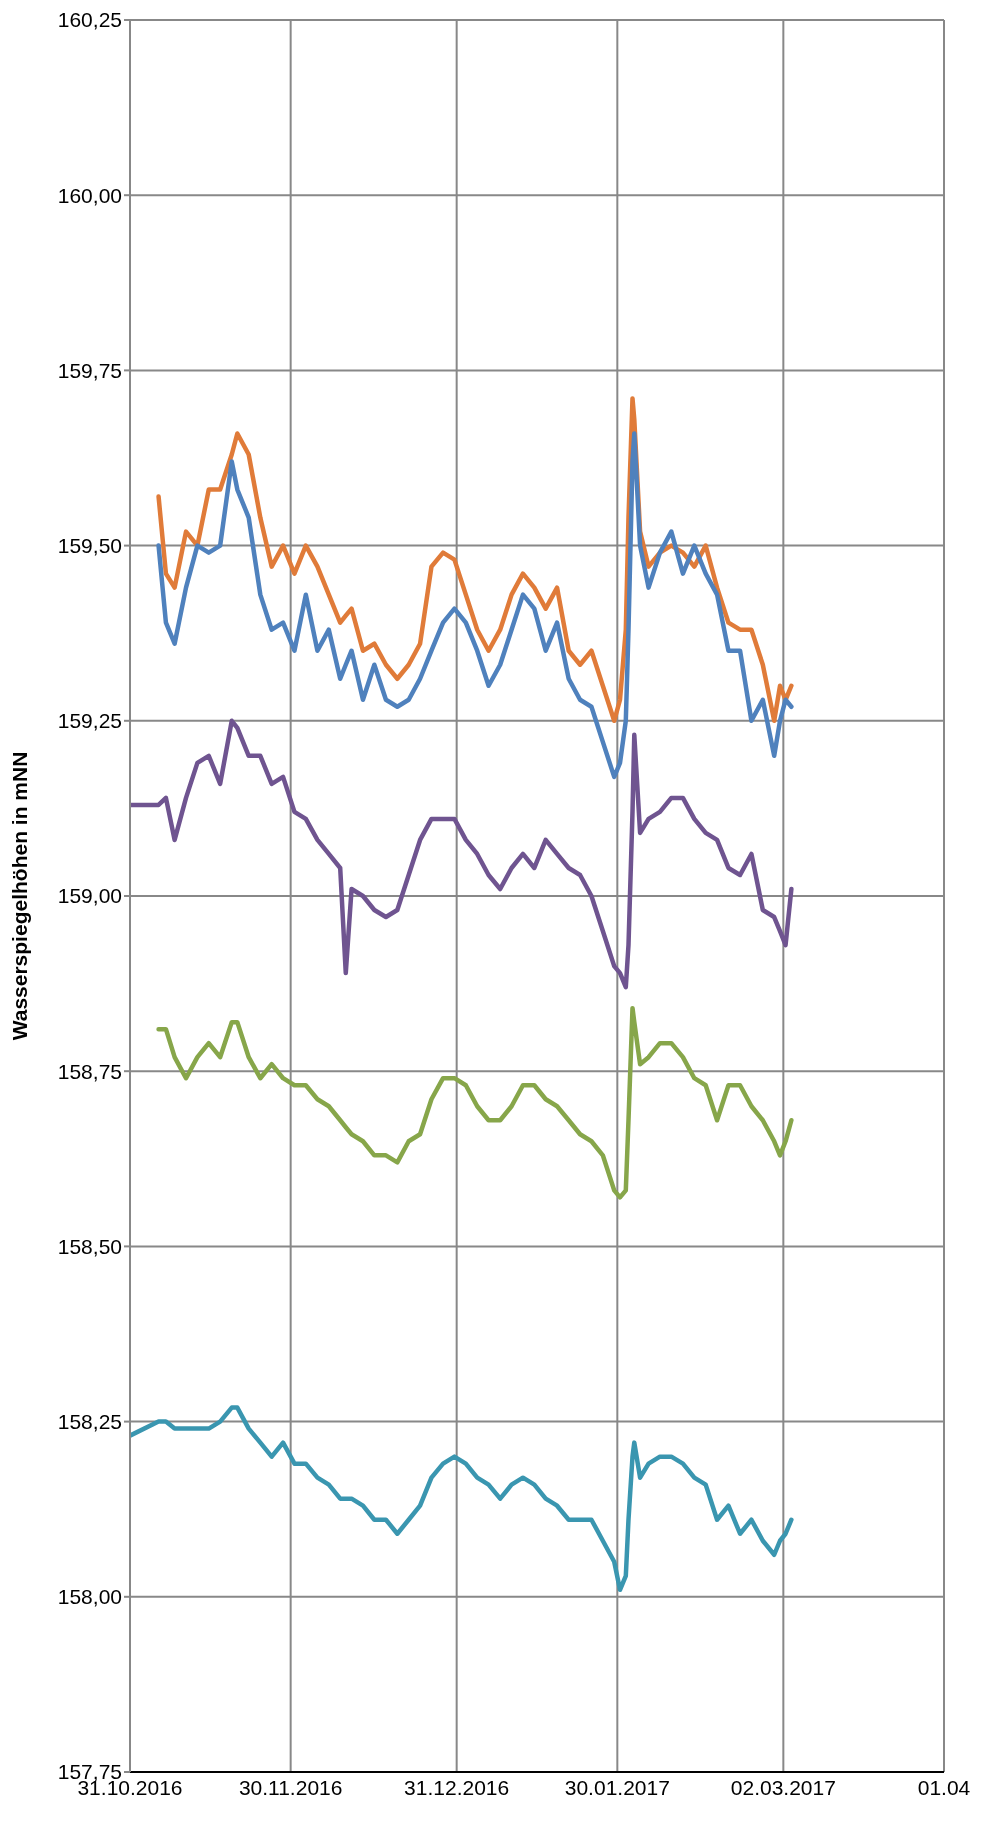  What do you see at coordinates (783, 1787) in the screenshot?
I see `x-tick-label: 02.03.2017` at bounding box center [783, 1787].